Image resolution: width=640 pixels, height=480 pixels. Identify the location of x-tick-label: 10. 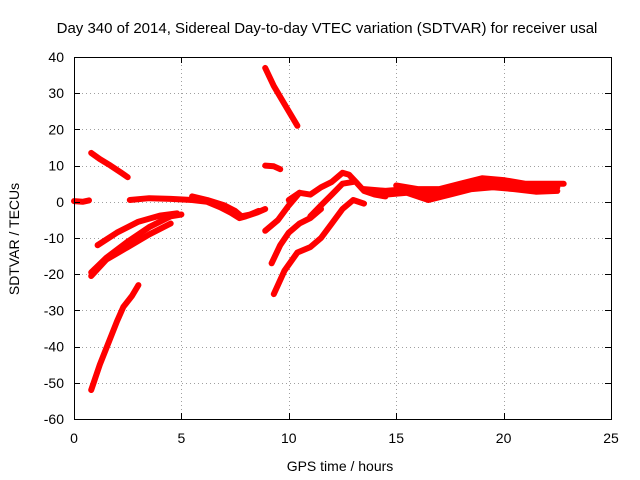
(289, 438).